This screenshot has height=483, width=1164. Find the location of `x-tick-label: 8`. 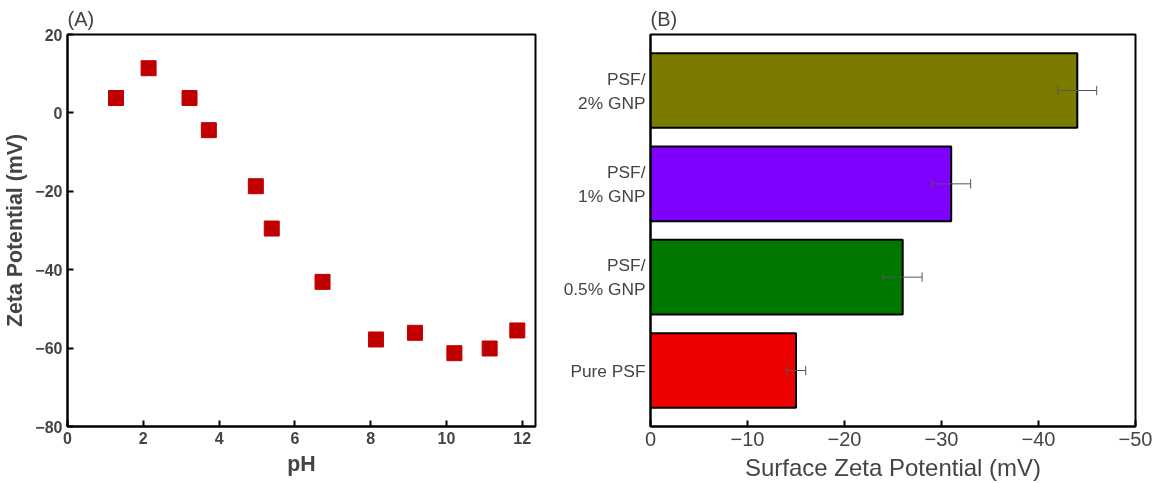

x-tick-label: 8 is located at coordinates (371, 438).